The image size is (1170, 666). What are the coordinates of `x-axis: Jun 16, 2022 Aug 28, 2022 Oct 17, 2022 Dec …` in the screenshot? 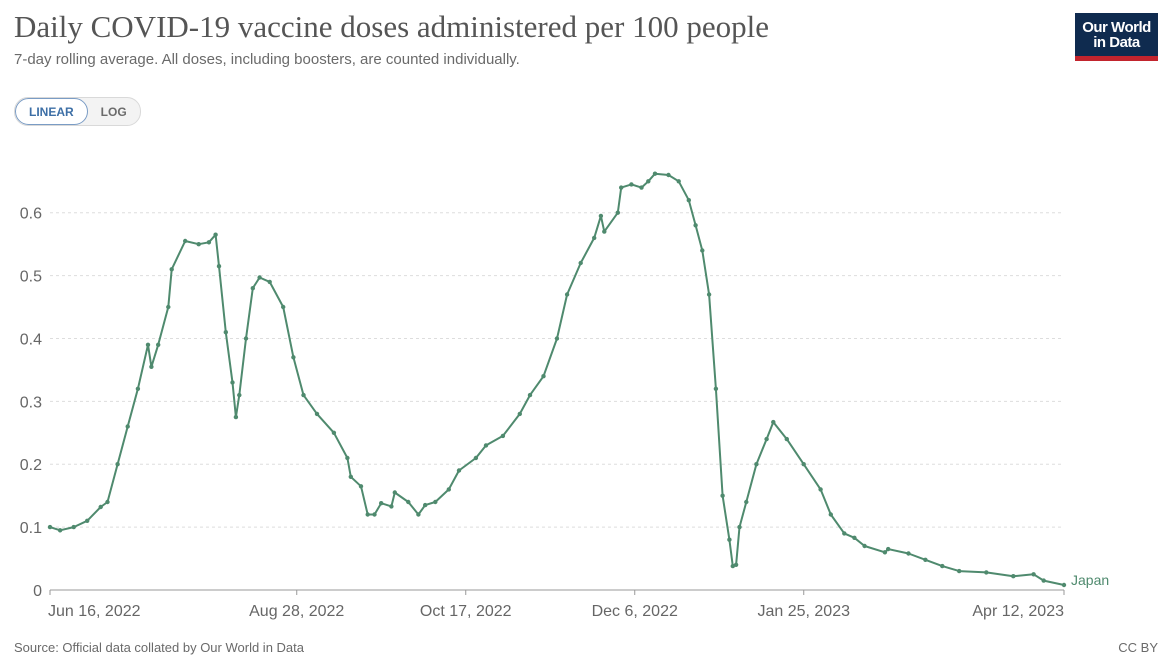 It's located at (556, 604).